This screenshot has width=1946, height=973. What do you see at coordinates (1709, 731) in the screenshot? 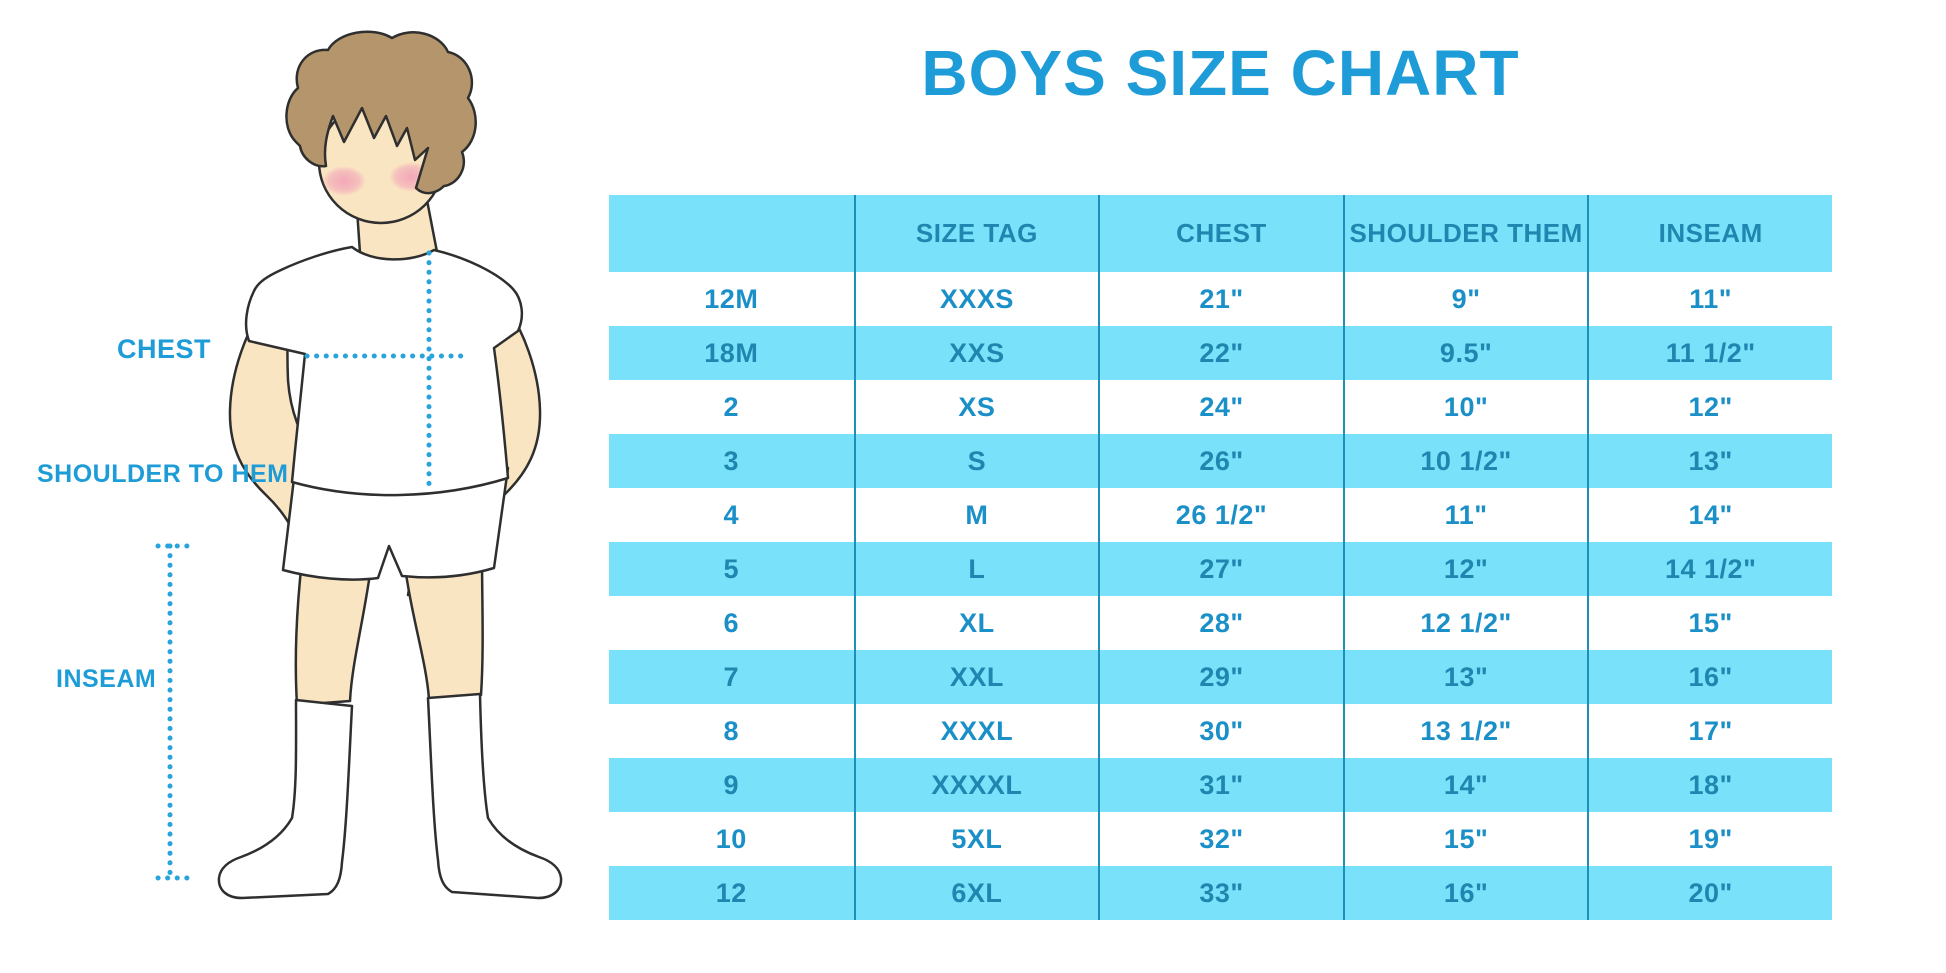
I see `table-cell: 17"` at bounding box center [1709, 731].